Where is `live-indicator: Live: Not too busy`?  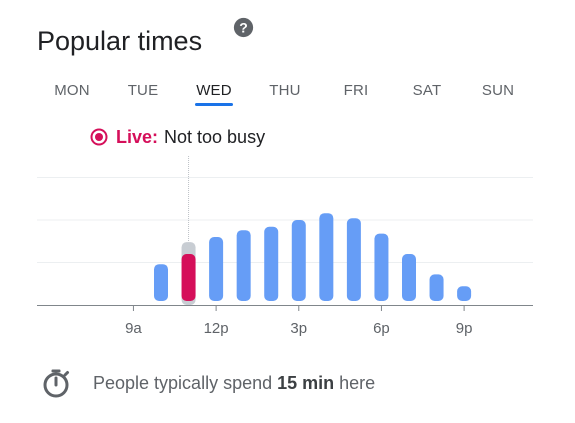
live-indicator: Live: Not too busy is located at coordinates (177, 137).